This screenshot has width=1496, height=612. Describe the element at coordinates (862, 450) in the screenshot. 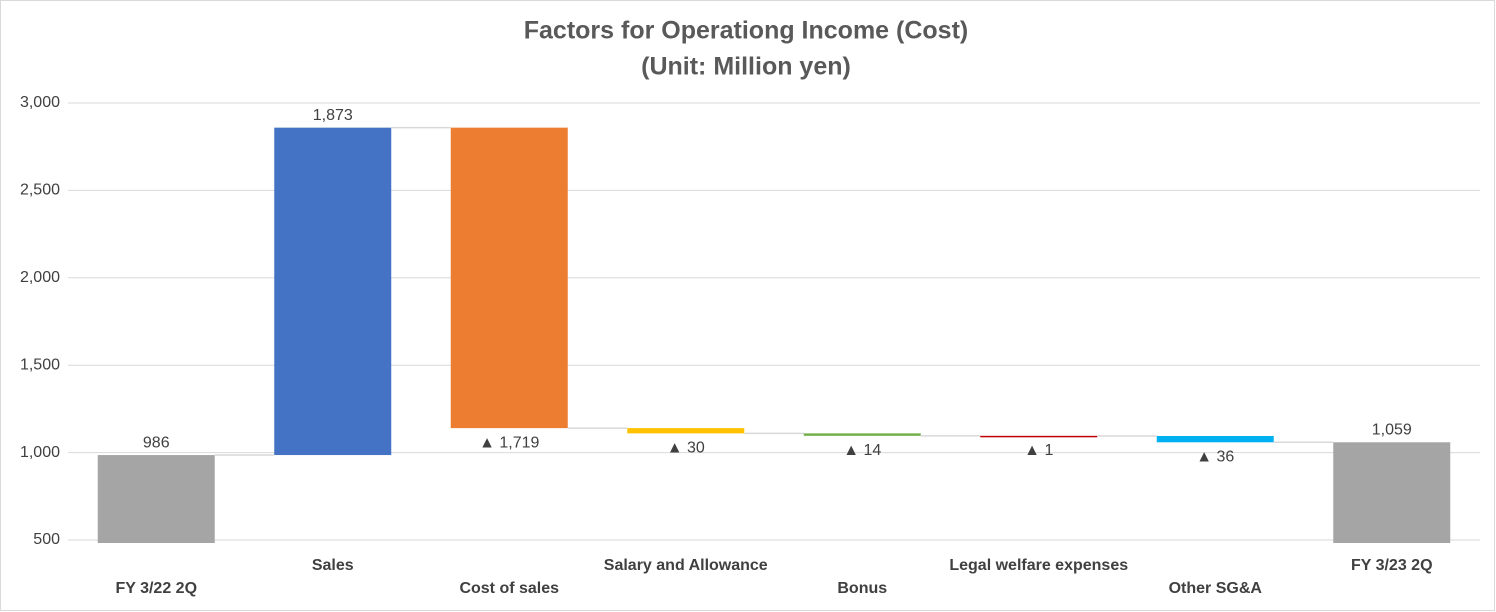

I see `data-label: ▲ 14` at that location.